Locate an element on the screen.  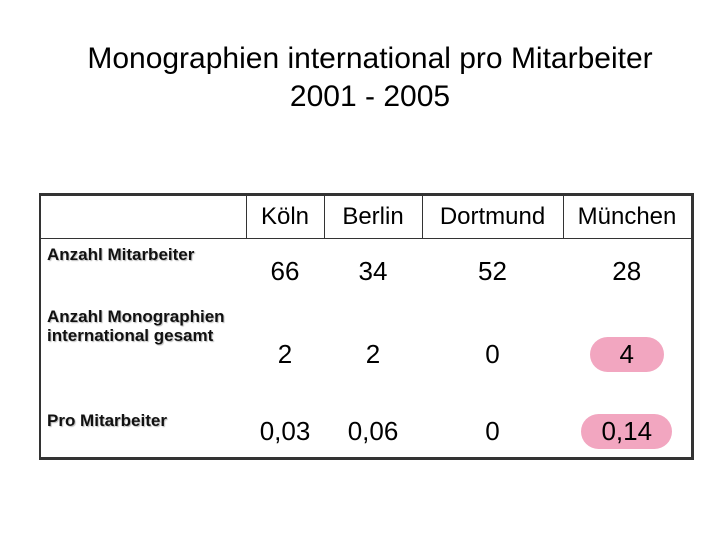
table-cell: 66 is located at coordinates (285, 270).